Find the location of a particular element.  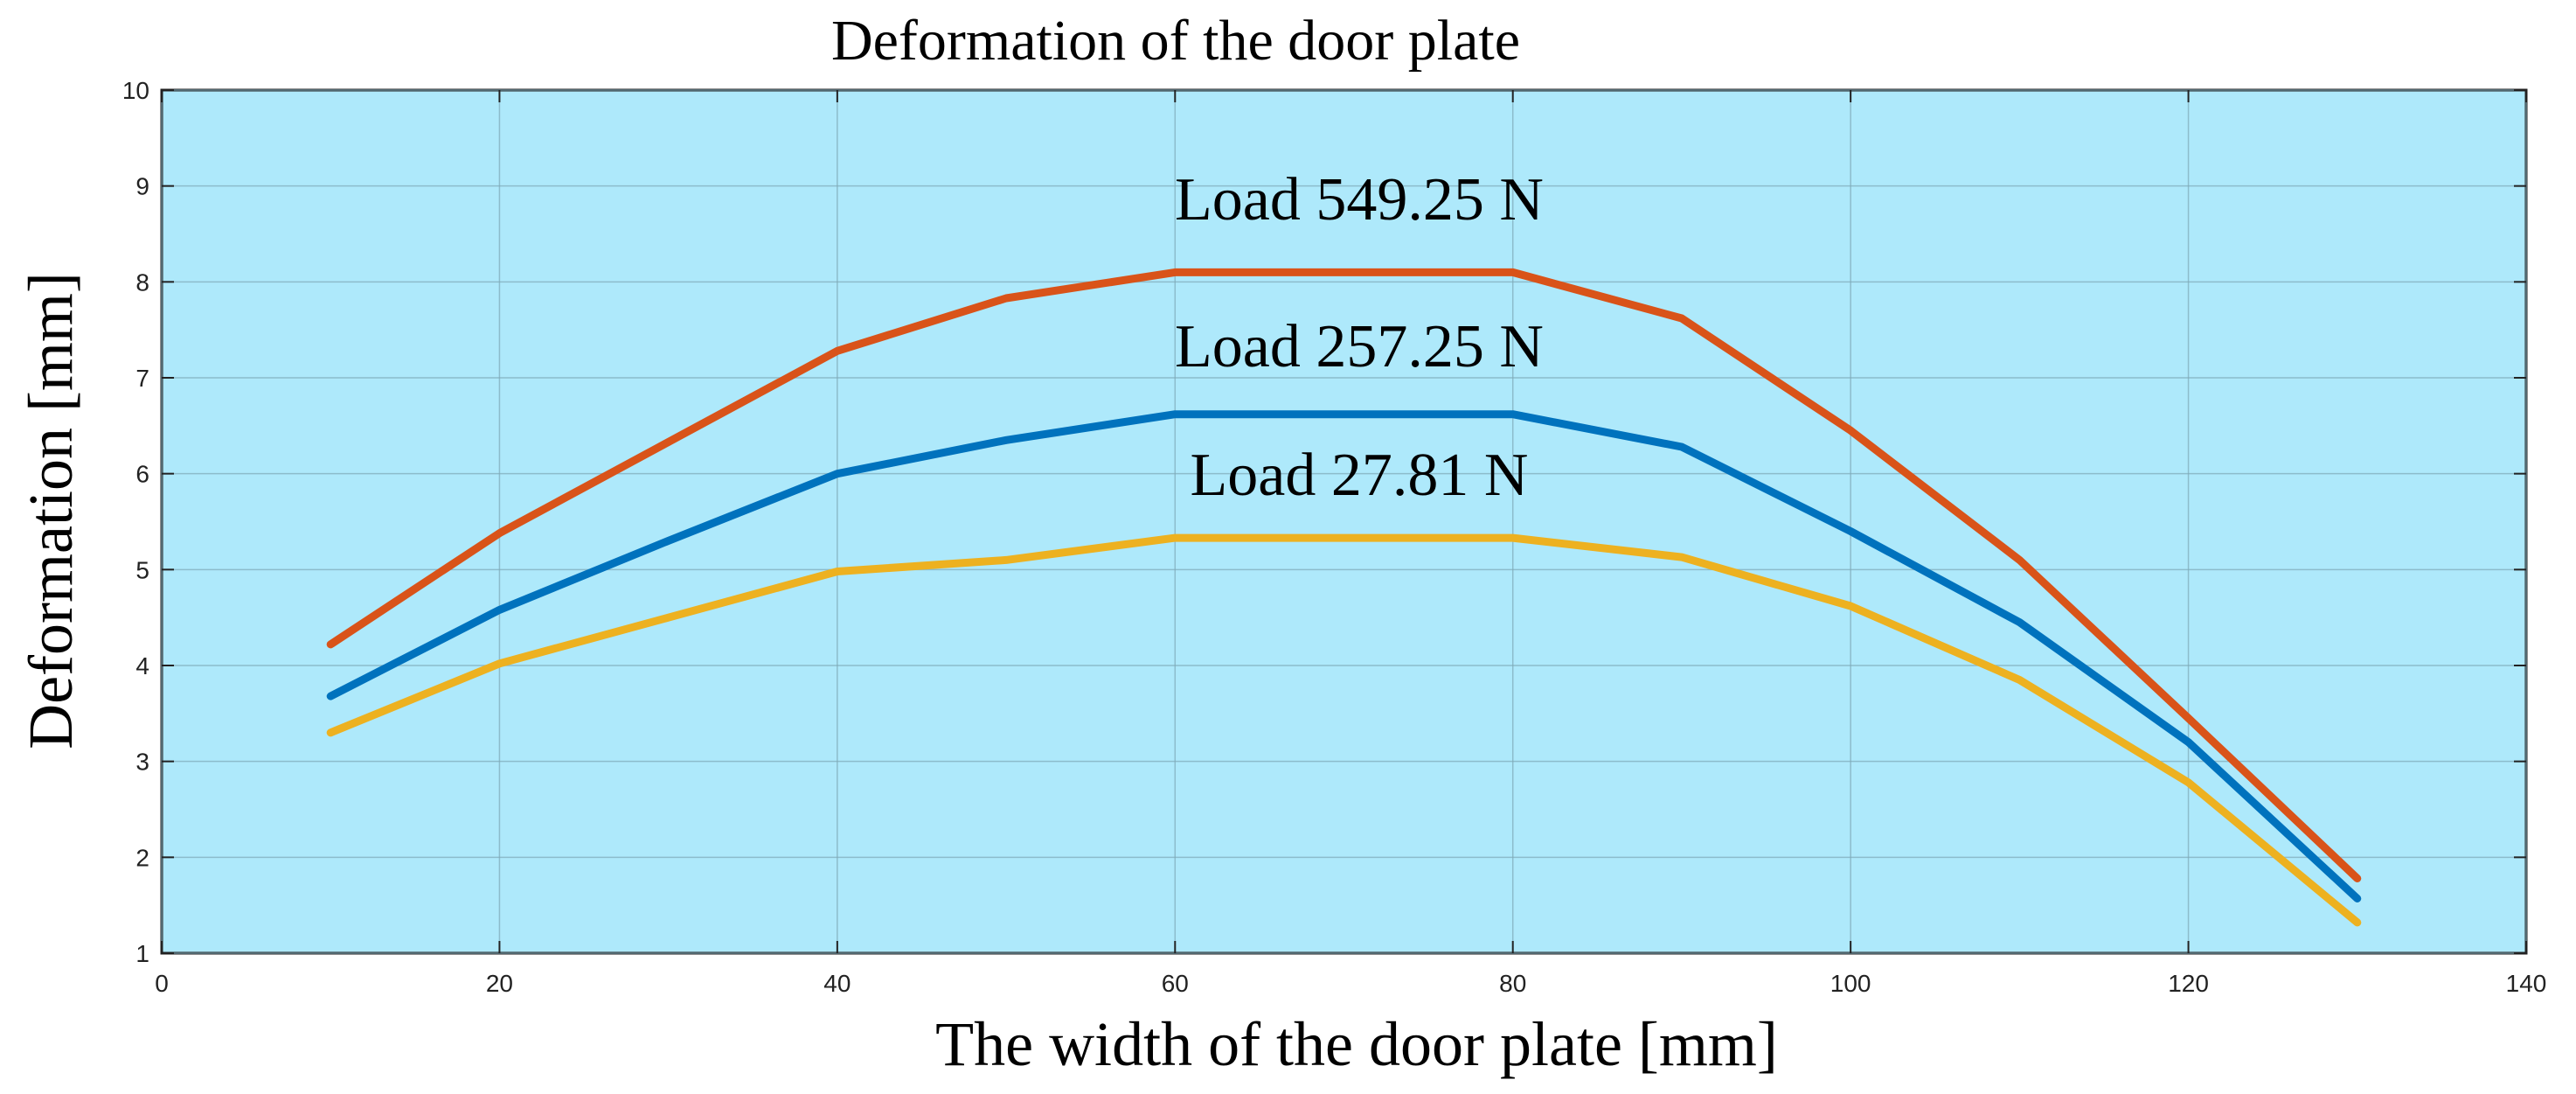

chart-title: Deformation of the door plate is located at coordinates (1175, 41).